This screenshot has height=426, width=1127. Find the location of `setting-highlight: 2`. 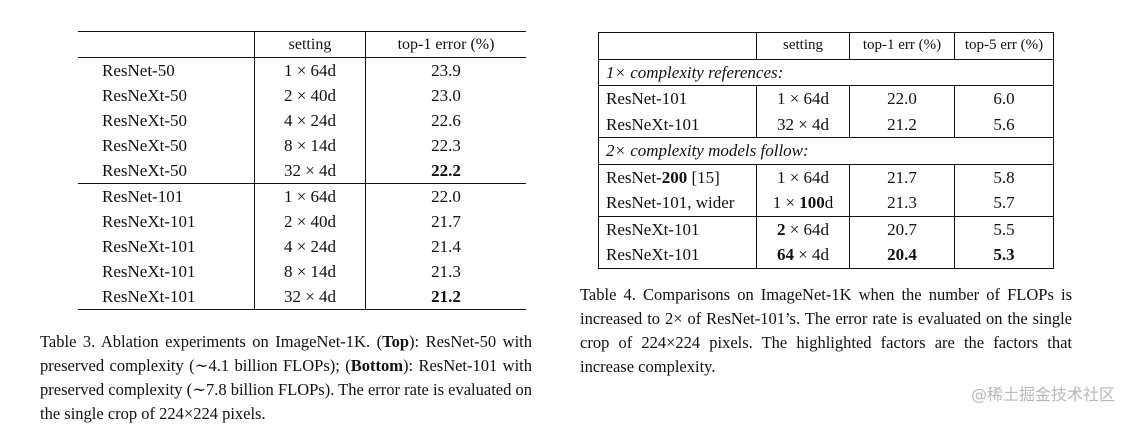

setting-highlight: 2 is located at coordinates (781, 229).